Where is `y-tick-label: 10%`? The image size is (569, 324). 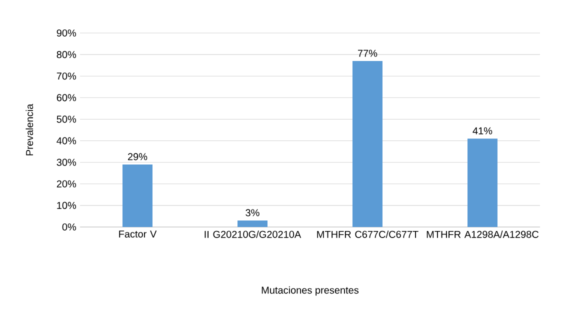
y-tick-label: 10% is located at coordinates (66, 205).